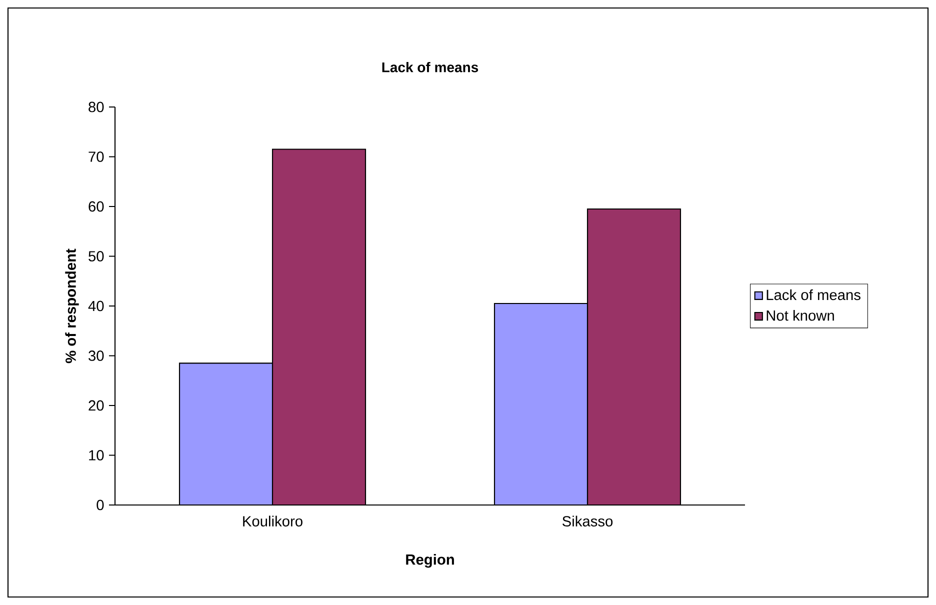 Image resolution: width=936 pixels, height=605 pixels. What do you see at coordinates (72, 306) in the screenshot?
I see `y-axis-title: % of respondent` at bounding box center [72, 306].